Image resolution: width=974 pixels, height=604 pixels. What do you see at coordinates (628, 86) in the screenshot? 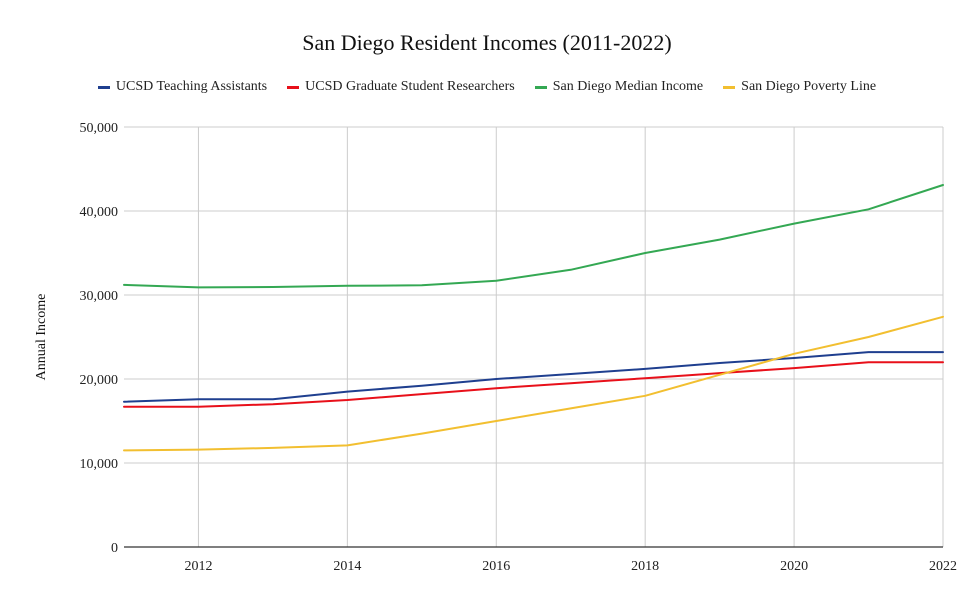
I see `legend-label-median-income: San Diego Median Income` at bounding box center [628, 86].